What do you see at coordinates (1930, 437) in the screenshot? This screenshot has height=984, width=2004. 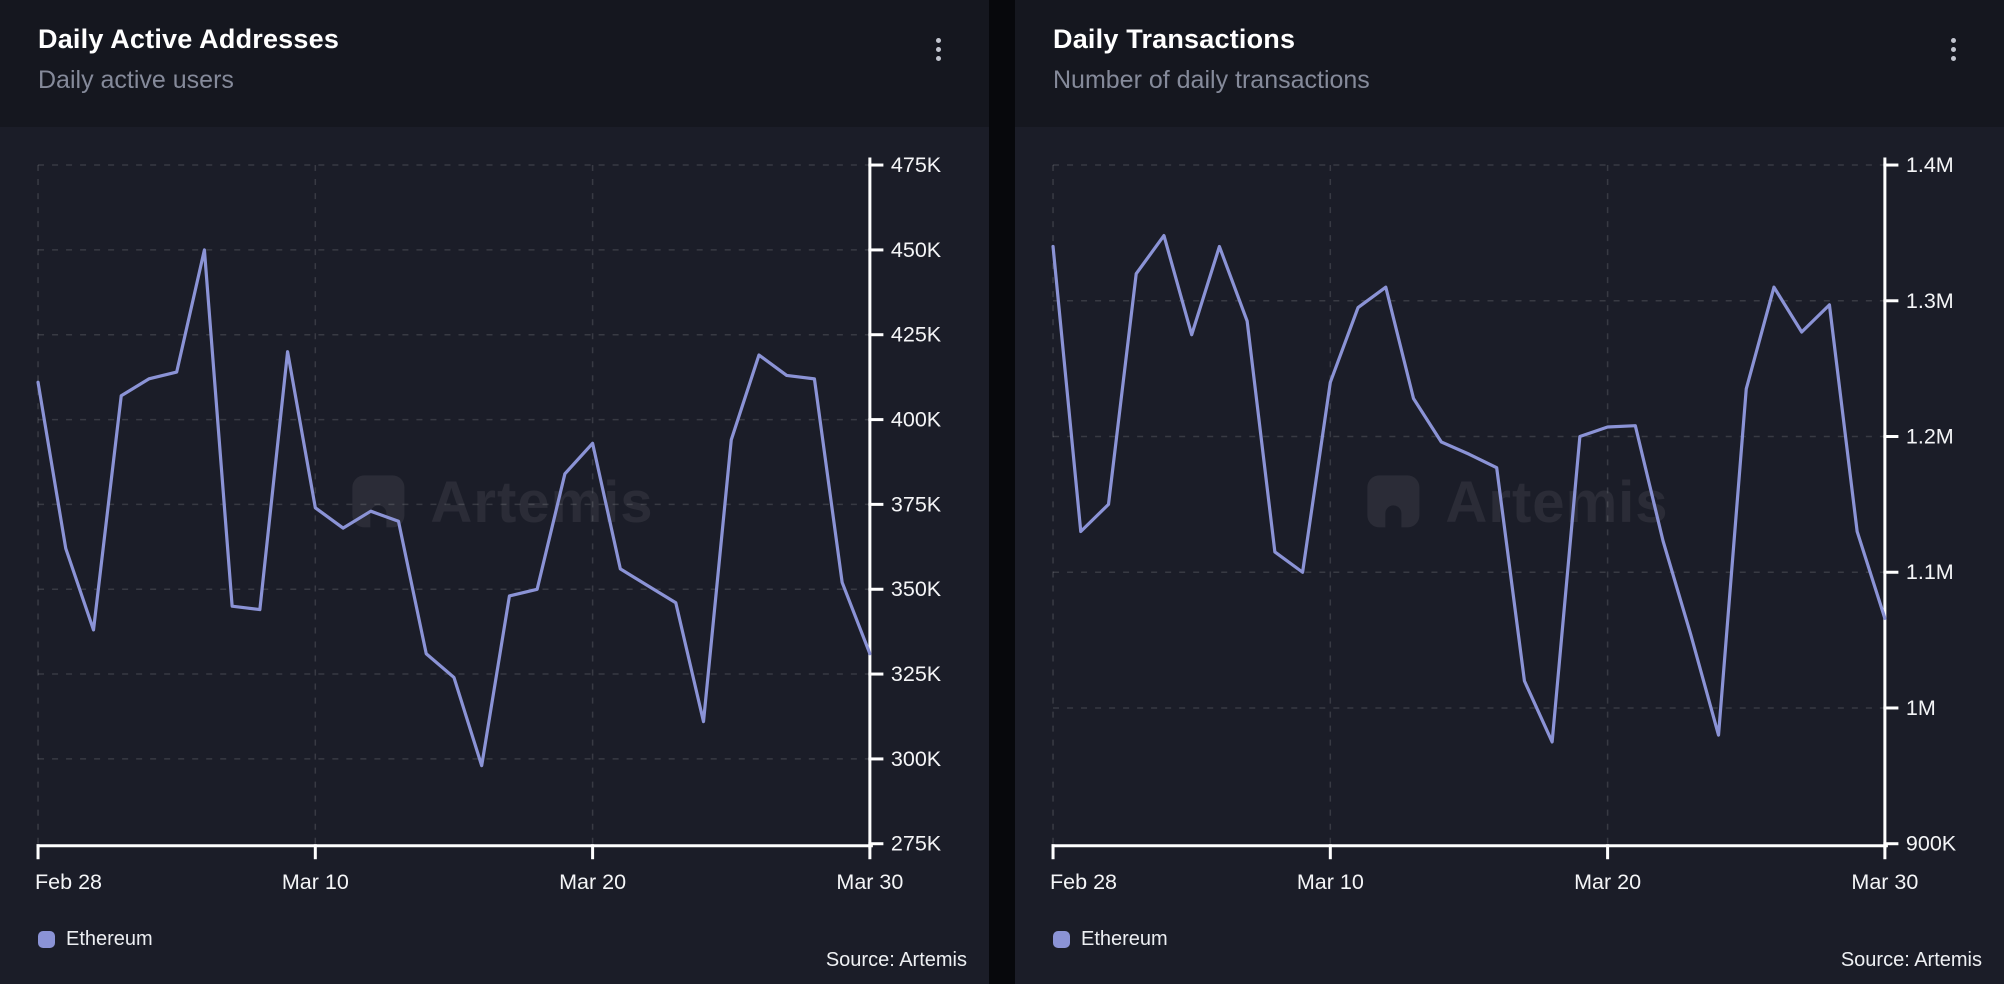 I see `y-tick-label: 1.2M` at bounding box center [1930, 437].